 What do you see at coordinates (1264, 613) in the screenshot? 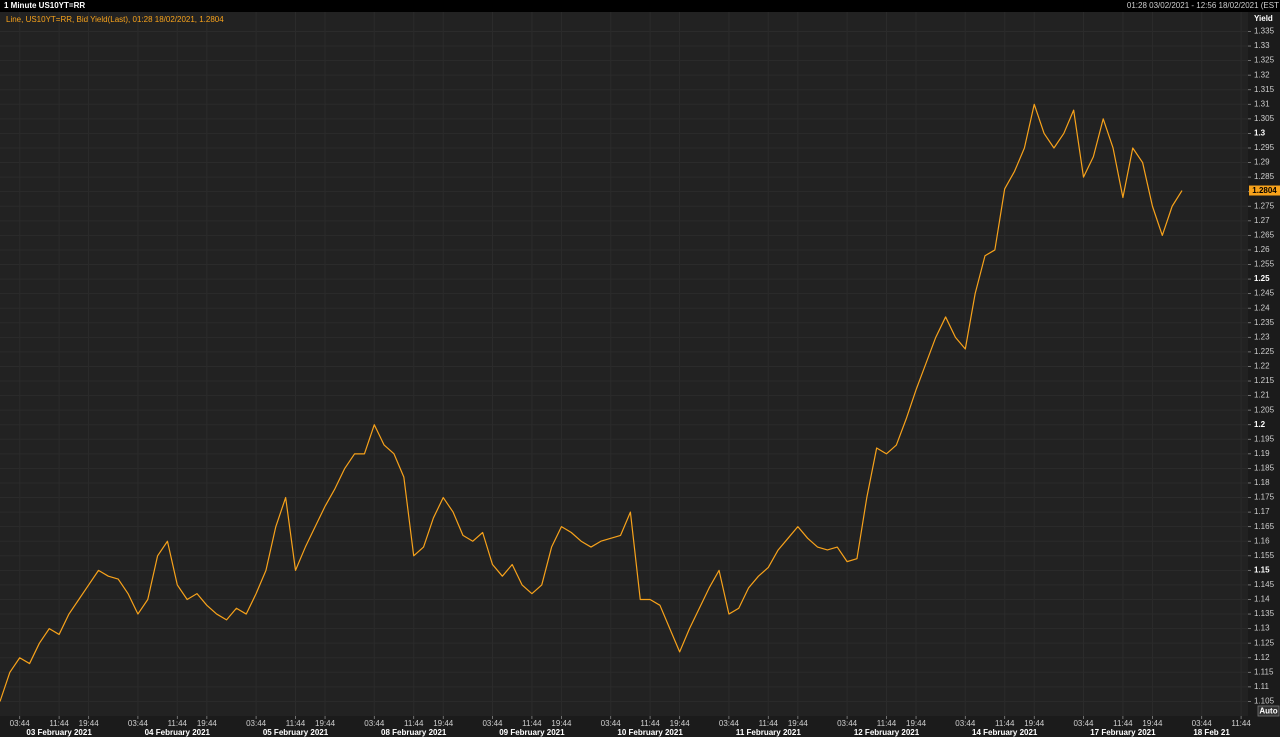
I see `y-tick-label: 1.135` at bounding box center [1264, 613].